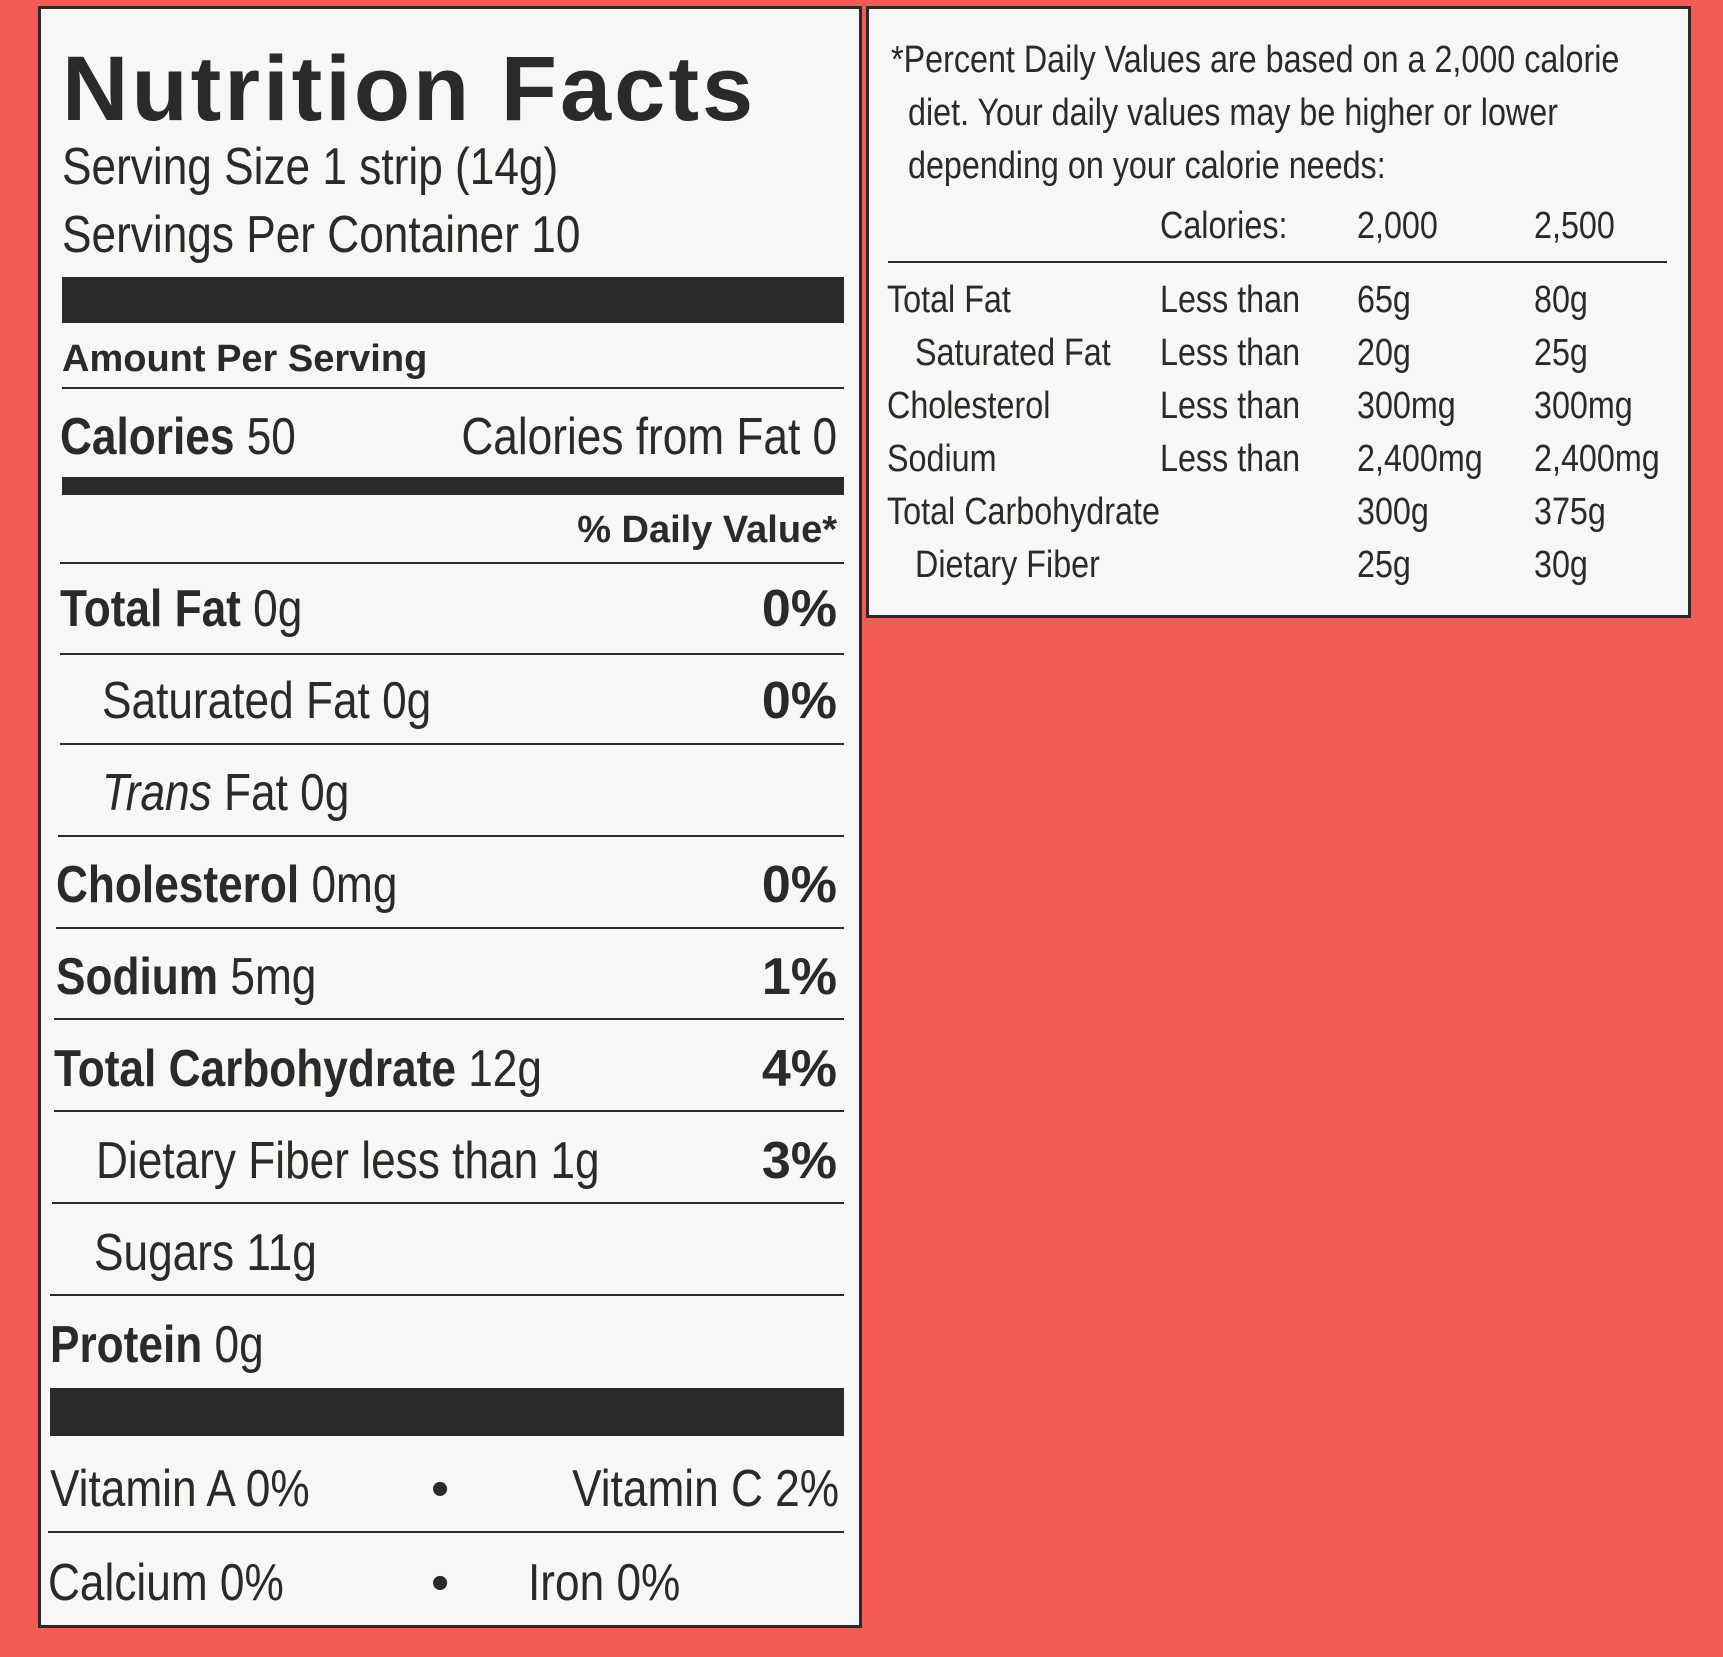  Describe the element at coordinates (1561, 353) in the screenshot. I see `footnote-row-2500: 25g` at that location.